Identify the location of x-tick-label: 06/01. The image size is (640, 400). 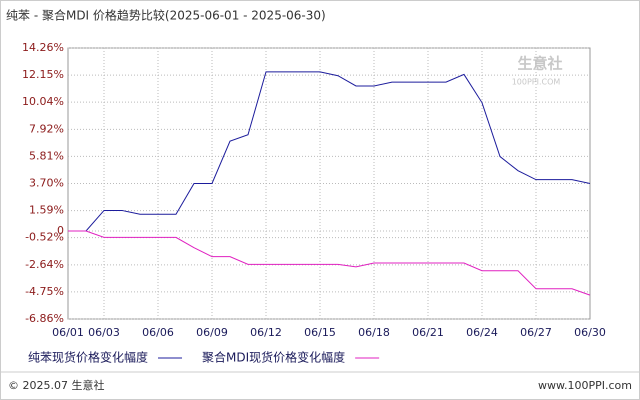
(68, 332).